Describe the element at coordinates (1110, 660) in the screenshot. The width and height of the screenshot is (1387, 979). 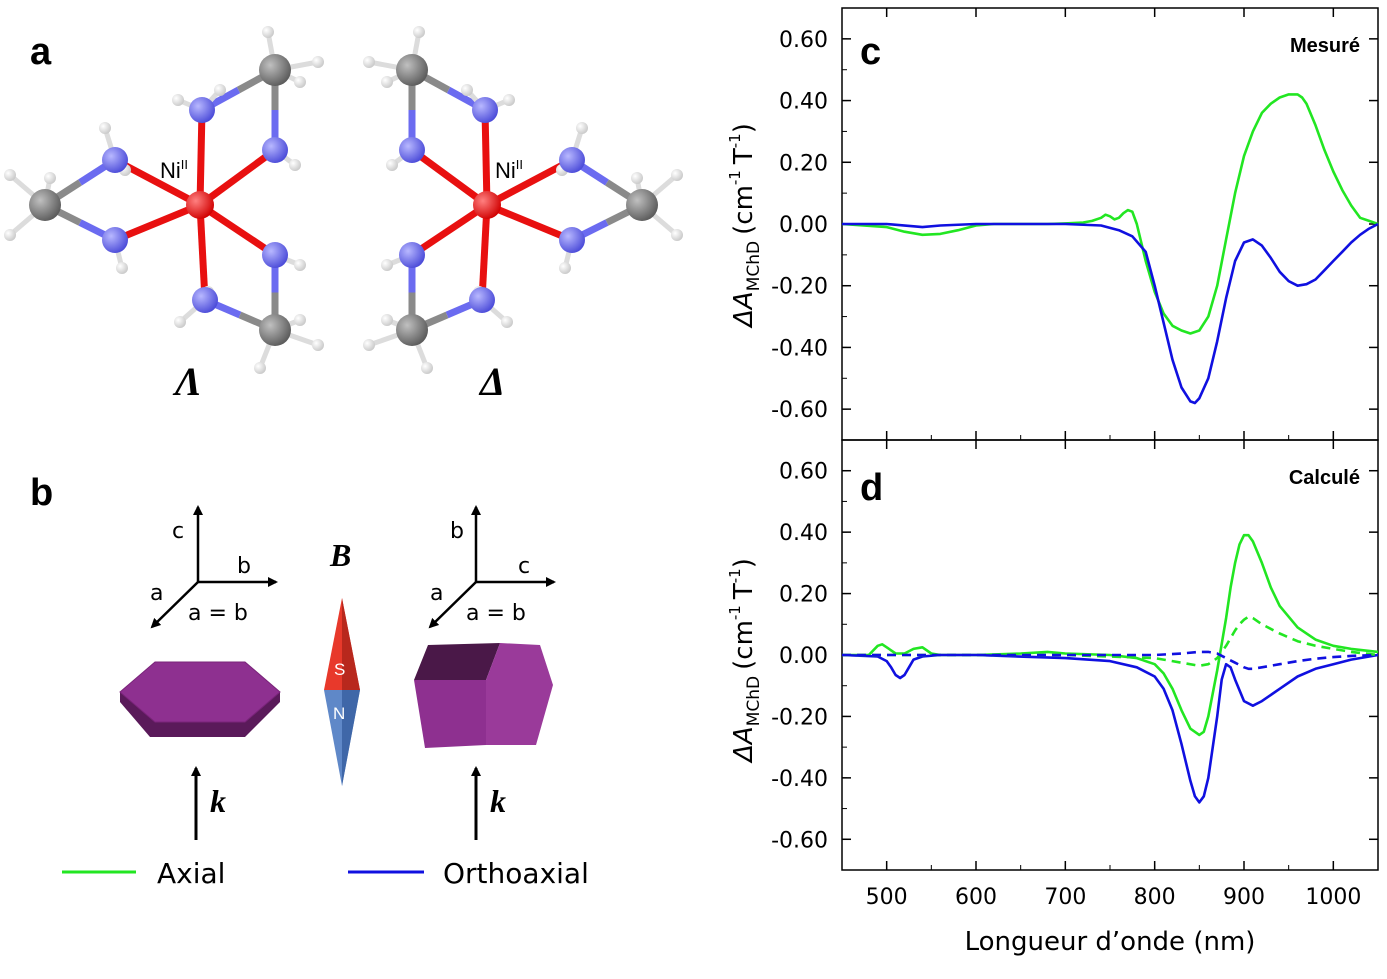
I see `series-ortho-dashed-d` at that location.